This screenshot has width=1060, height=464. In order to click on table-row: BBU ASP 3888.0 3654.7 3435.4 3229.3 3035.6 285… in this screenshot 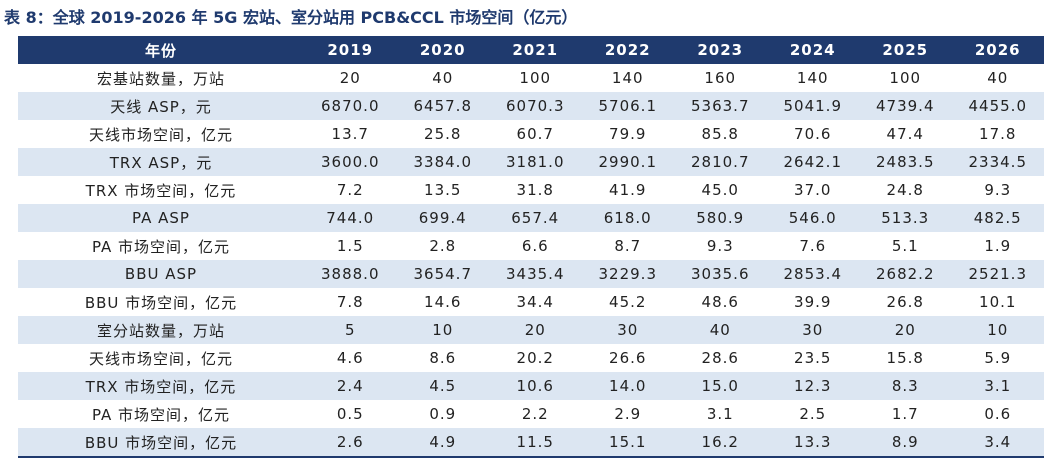, I will do `click(531, 274)`.